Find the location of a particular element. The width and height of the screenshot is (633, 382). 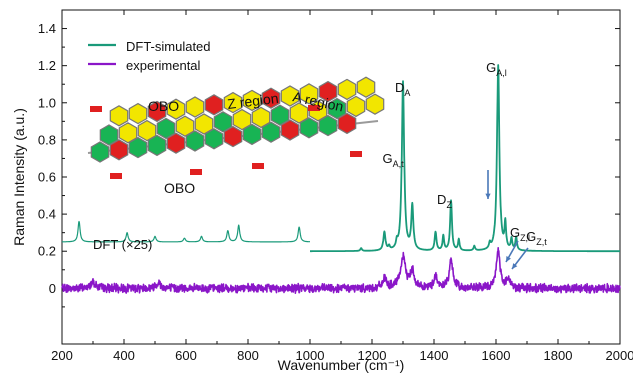

z-region-label: Z region is located at coordinates (252, 101).